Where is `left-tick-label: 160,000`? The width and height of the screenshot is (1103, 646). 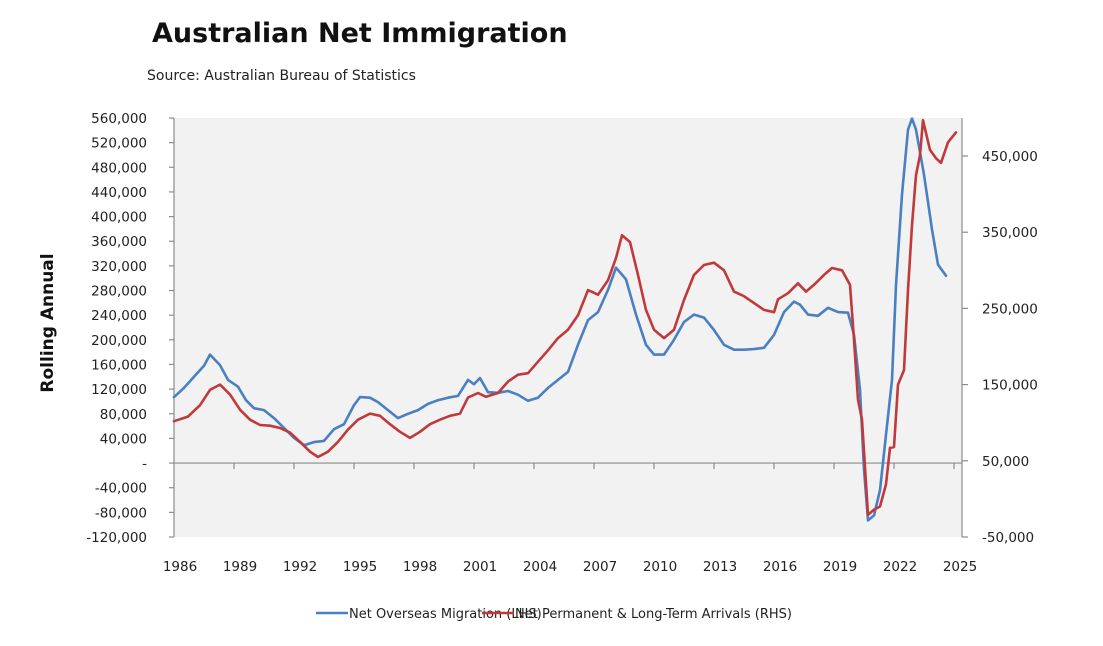
left-tick-label: 160,000 is located at coordinates (119, 365).